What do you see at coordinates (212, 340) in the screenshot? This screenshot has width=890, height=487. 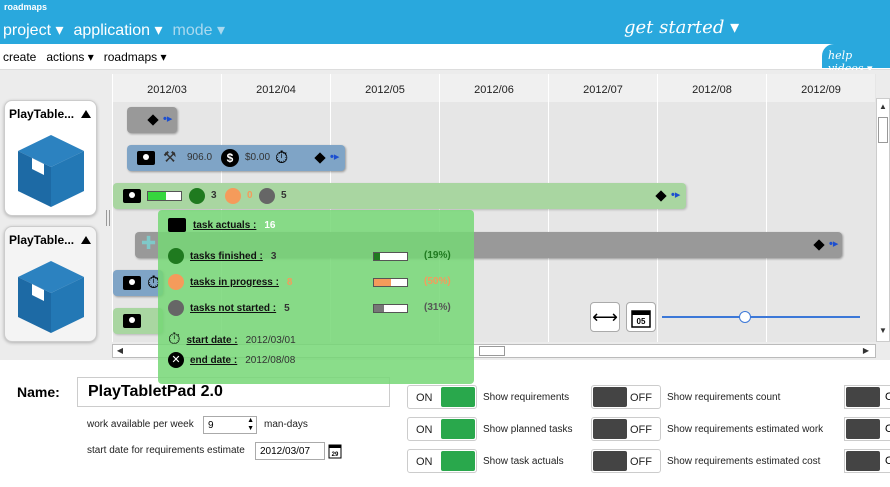 I see `start-label: start date :` at bounding box center [212, 340].